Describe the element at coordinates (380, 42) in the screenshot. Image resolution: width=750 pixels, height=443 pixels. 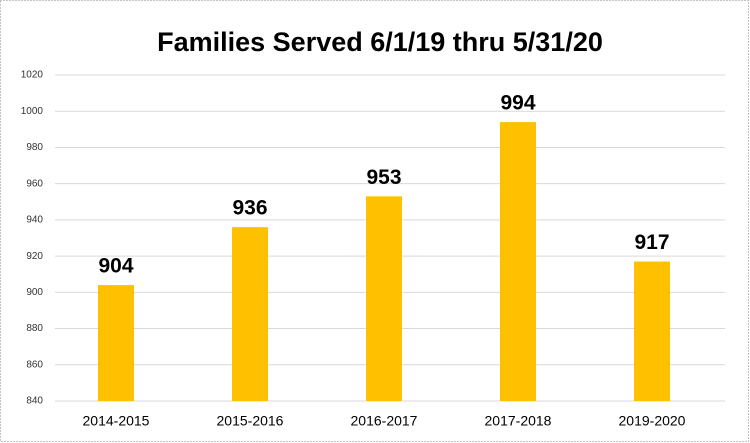
I see `chart-title: Families Served 6/1/19 thru 5/31/20` at that location.